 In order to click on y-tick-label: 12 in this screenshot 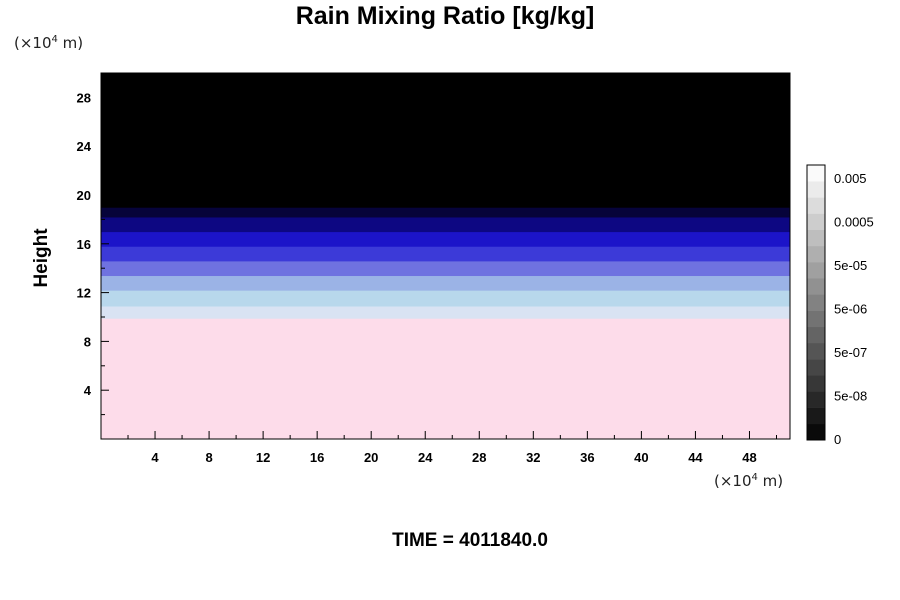, I will do `click(84, 293)`.